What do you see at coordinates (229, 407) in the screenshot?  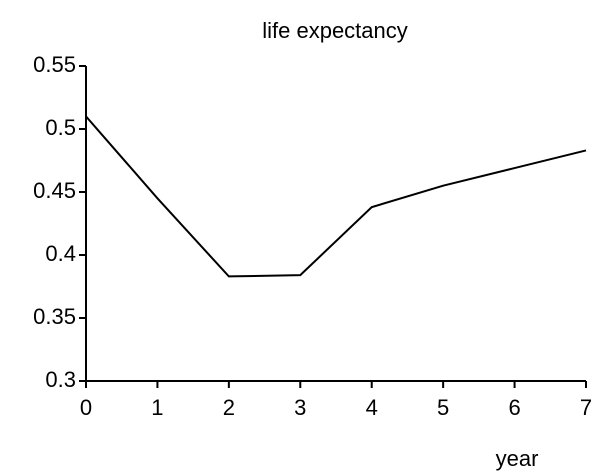 I see `x-tick-label: 2` at bounding box center [229, 407].